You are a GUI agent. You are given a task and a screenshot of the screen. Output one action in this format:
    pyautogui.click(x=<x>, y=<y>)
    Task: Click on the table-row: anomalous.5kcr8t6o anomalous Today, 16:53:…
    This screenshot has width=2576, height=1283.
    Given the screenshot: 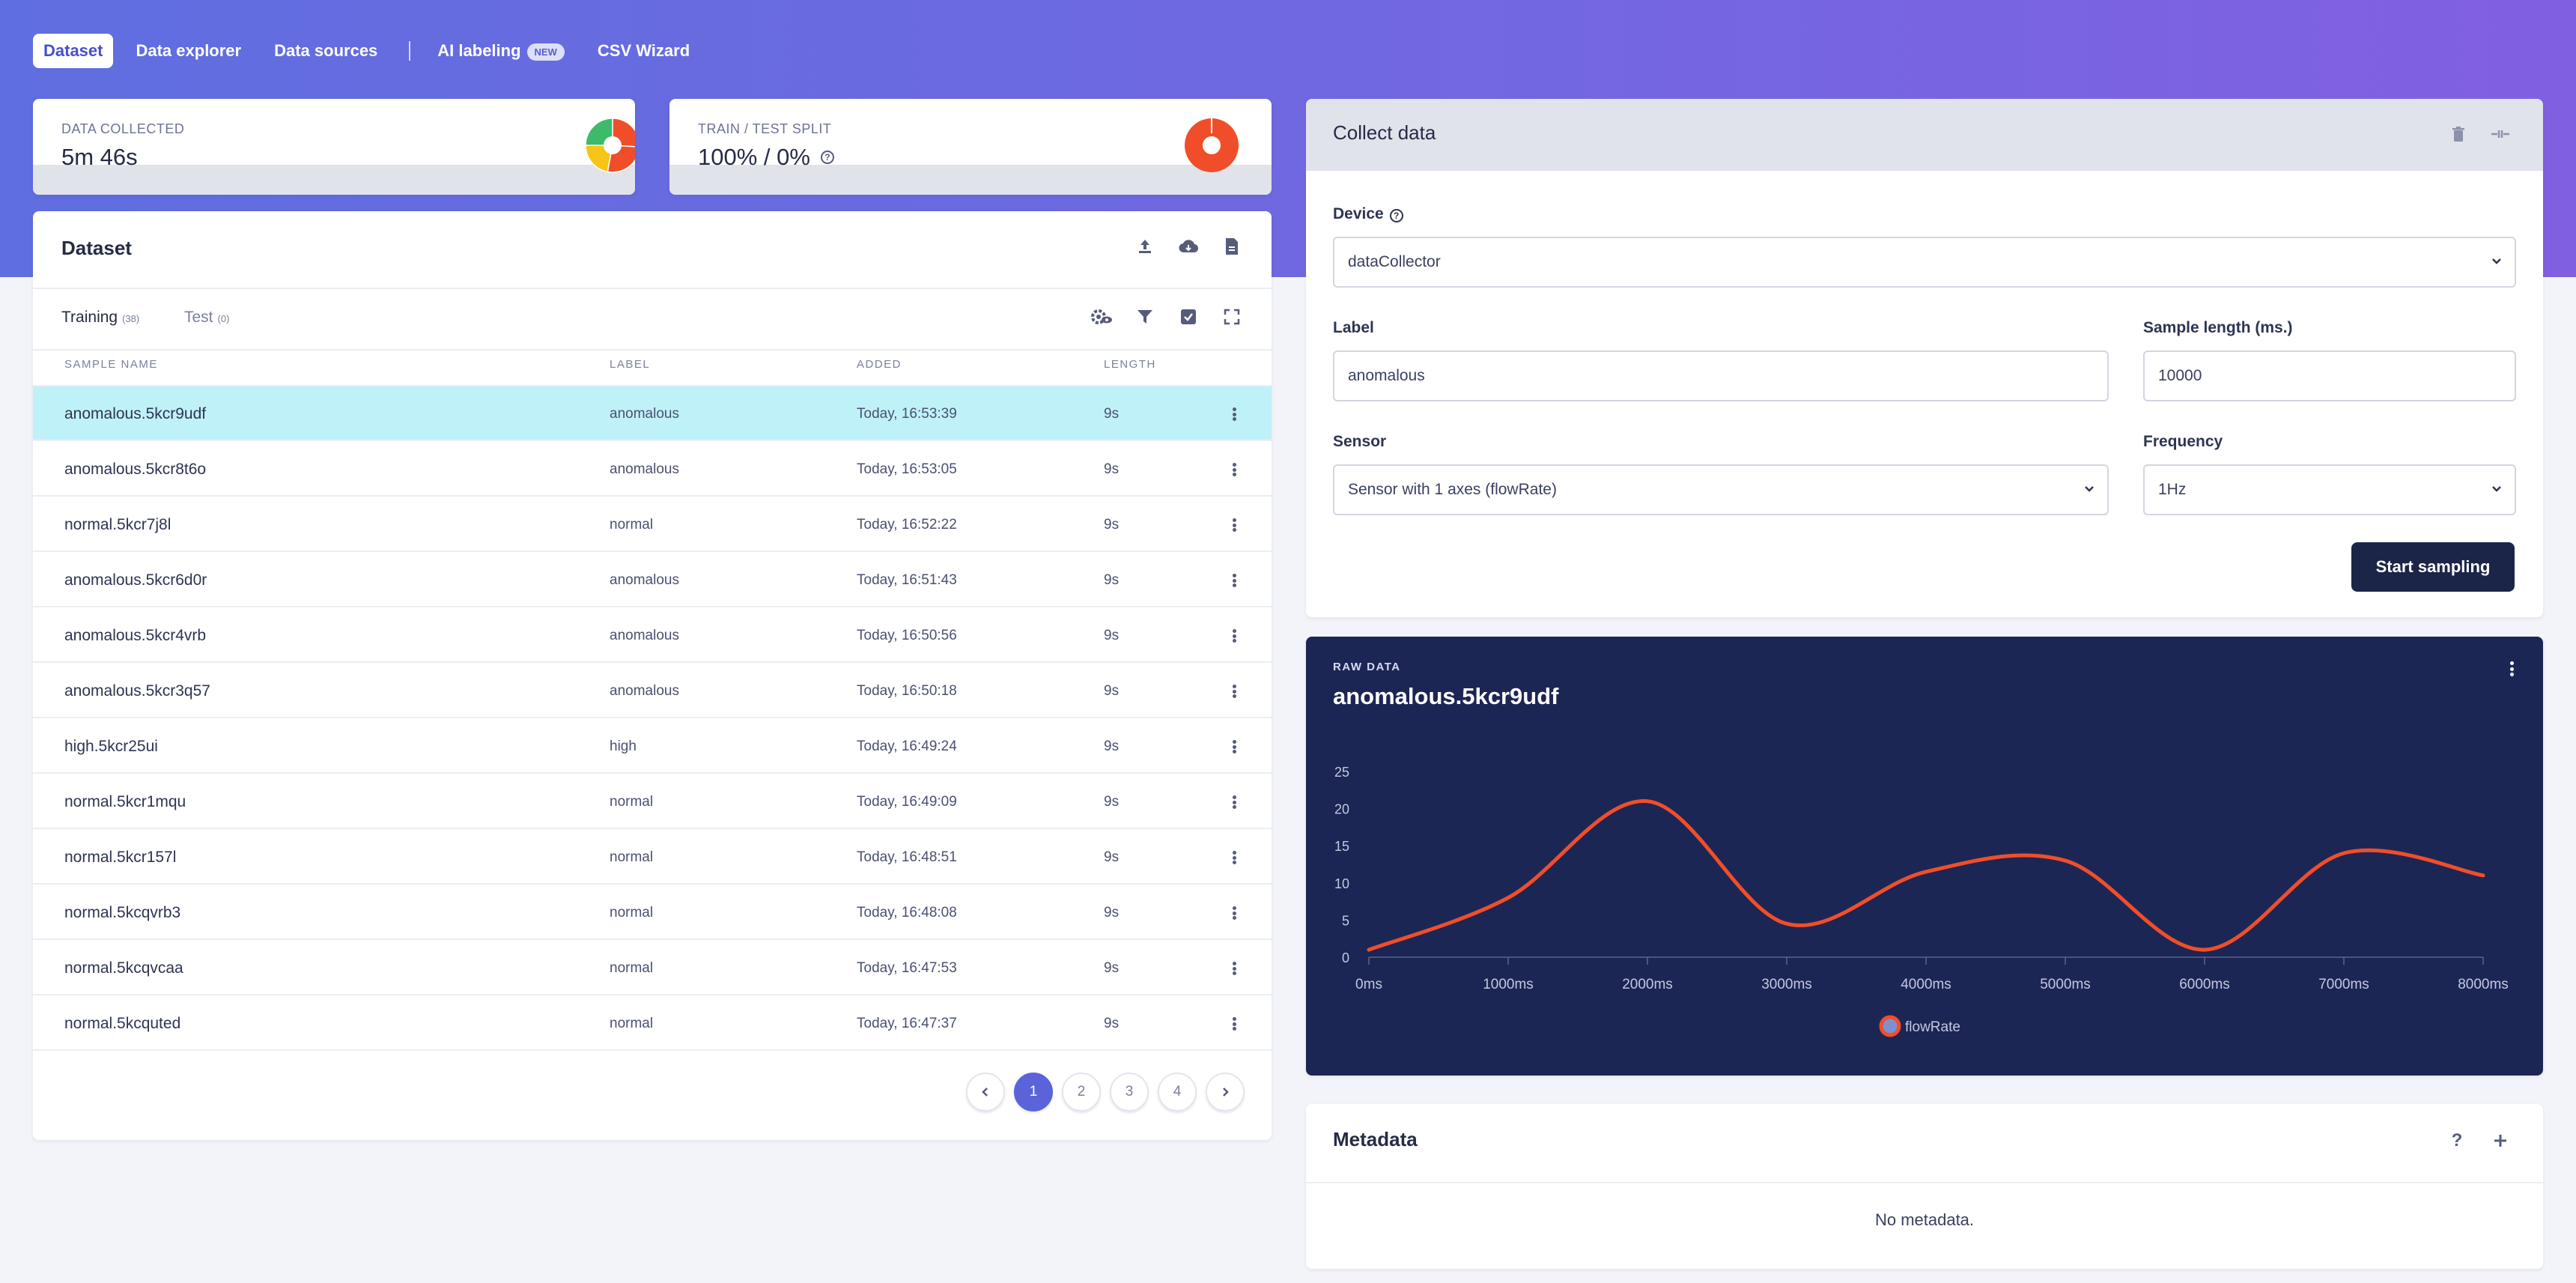 What is the action you would take?
    pyautogui.click(x=652, y=469)
    